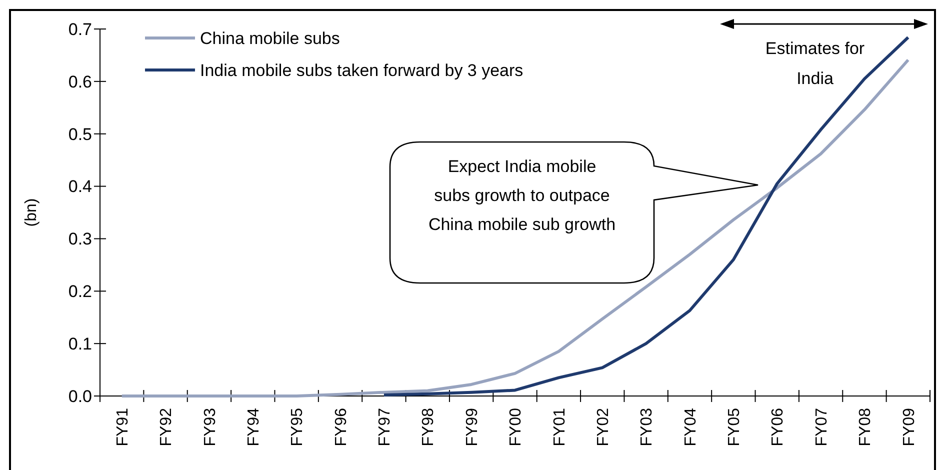  Describe the element at coordinates (80, 134) in the screenshot. I see `y-tick-label: 0.5` at that location.